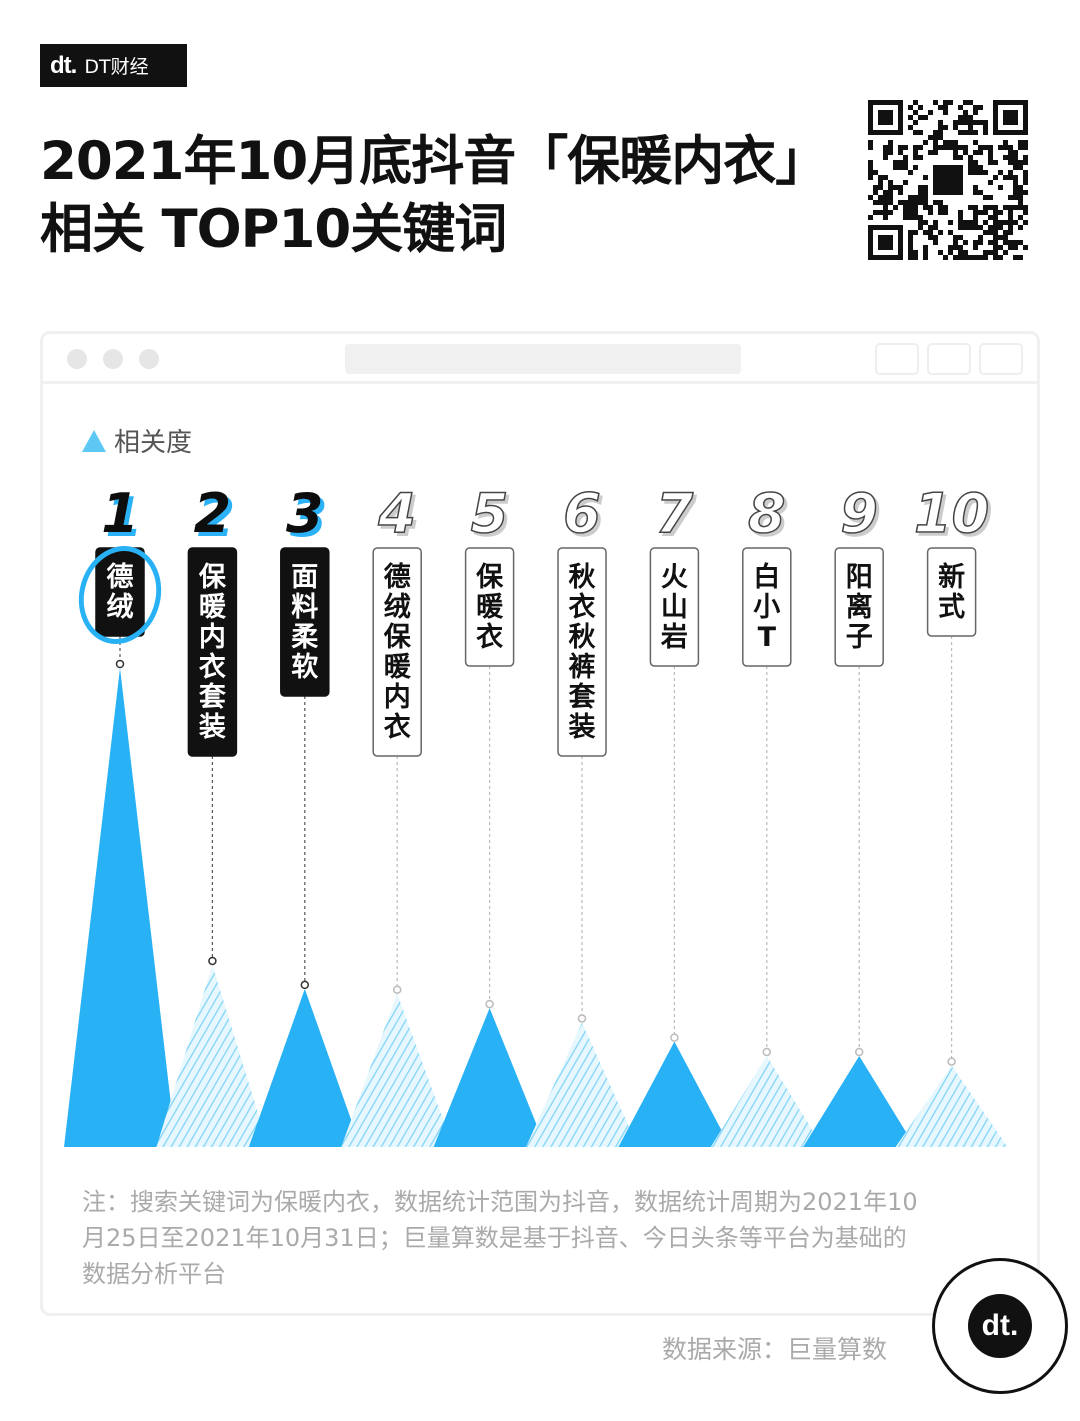 The height and width of the screenshot is (1421, 1080). What do you see at coordinates (766, 607) in the screenshot?
I see `keyword-label-char: 小` at bounding box center [766, 607].